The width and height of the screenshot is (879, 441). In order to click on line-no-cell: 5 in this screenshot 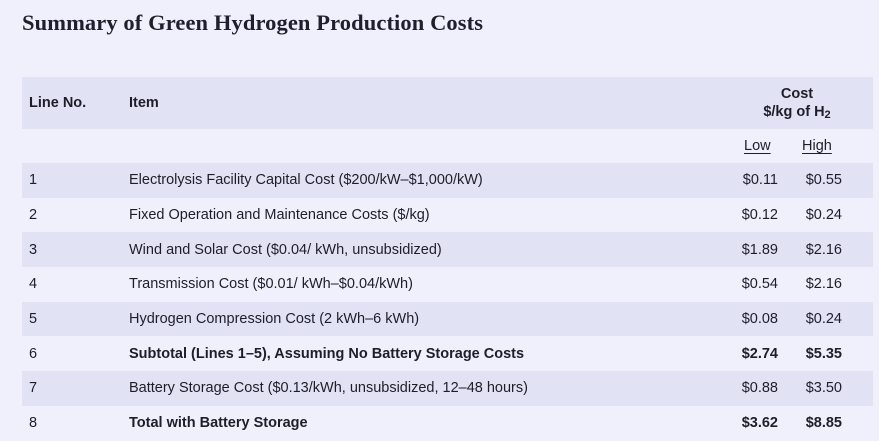, I will do `click(33, 319)`.